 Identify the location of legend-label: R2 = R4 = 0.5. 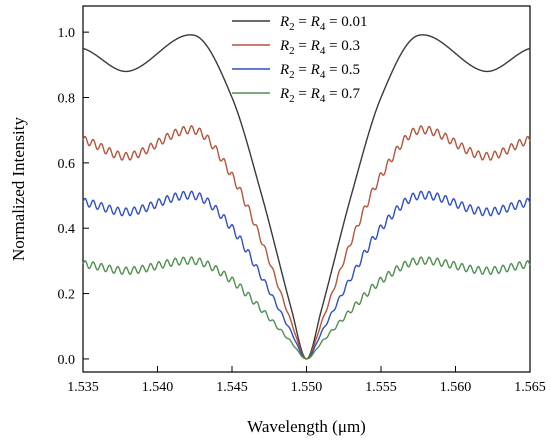
(319, 71).